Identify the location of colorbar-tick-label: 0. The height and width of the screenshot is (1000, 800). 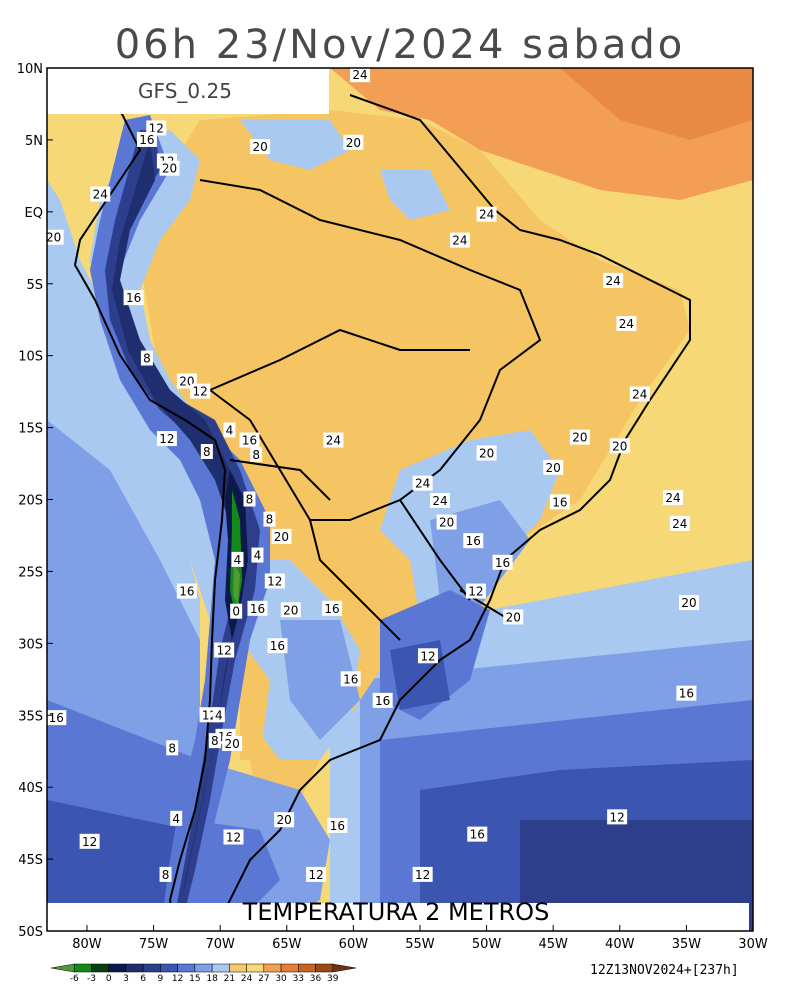
(109, 979).